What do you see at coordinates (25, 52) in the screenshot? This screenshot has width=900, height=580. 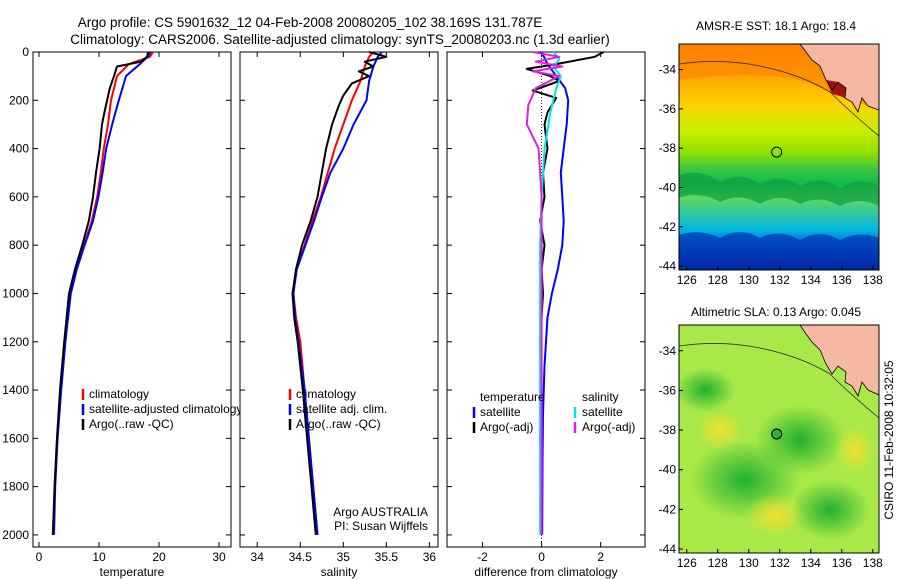 I see `y-tick-label: 0` at bounding box center [25, 52].